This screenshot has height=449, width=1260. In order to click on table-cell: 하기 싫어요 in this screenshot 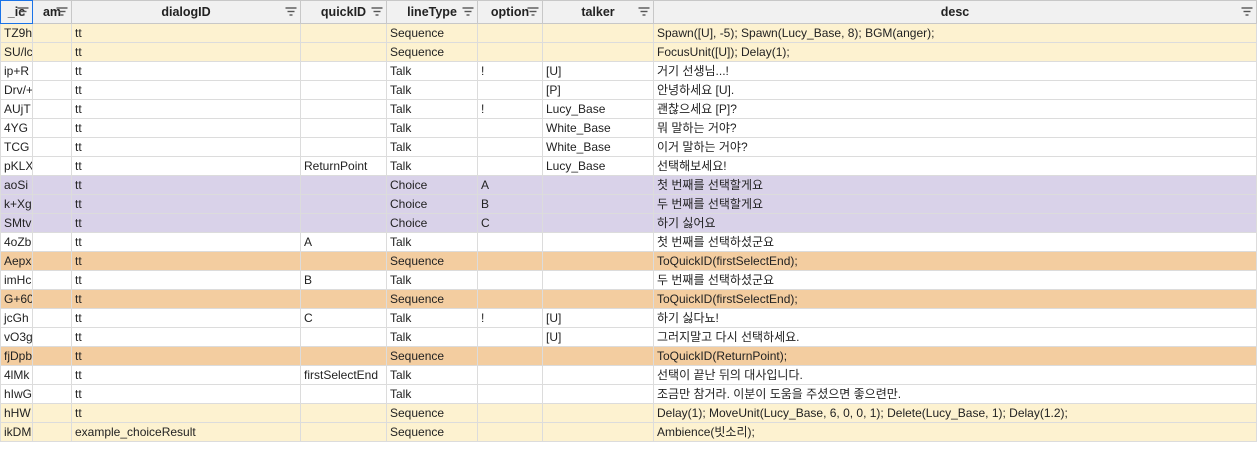, I will do `click(955, 223)`.